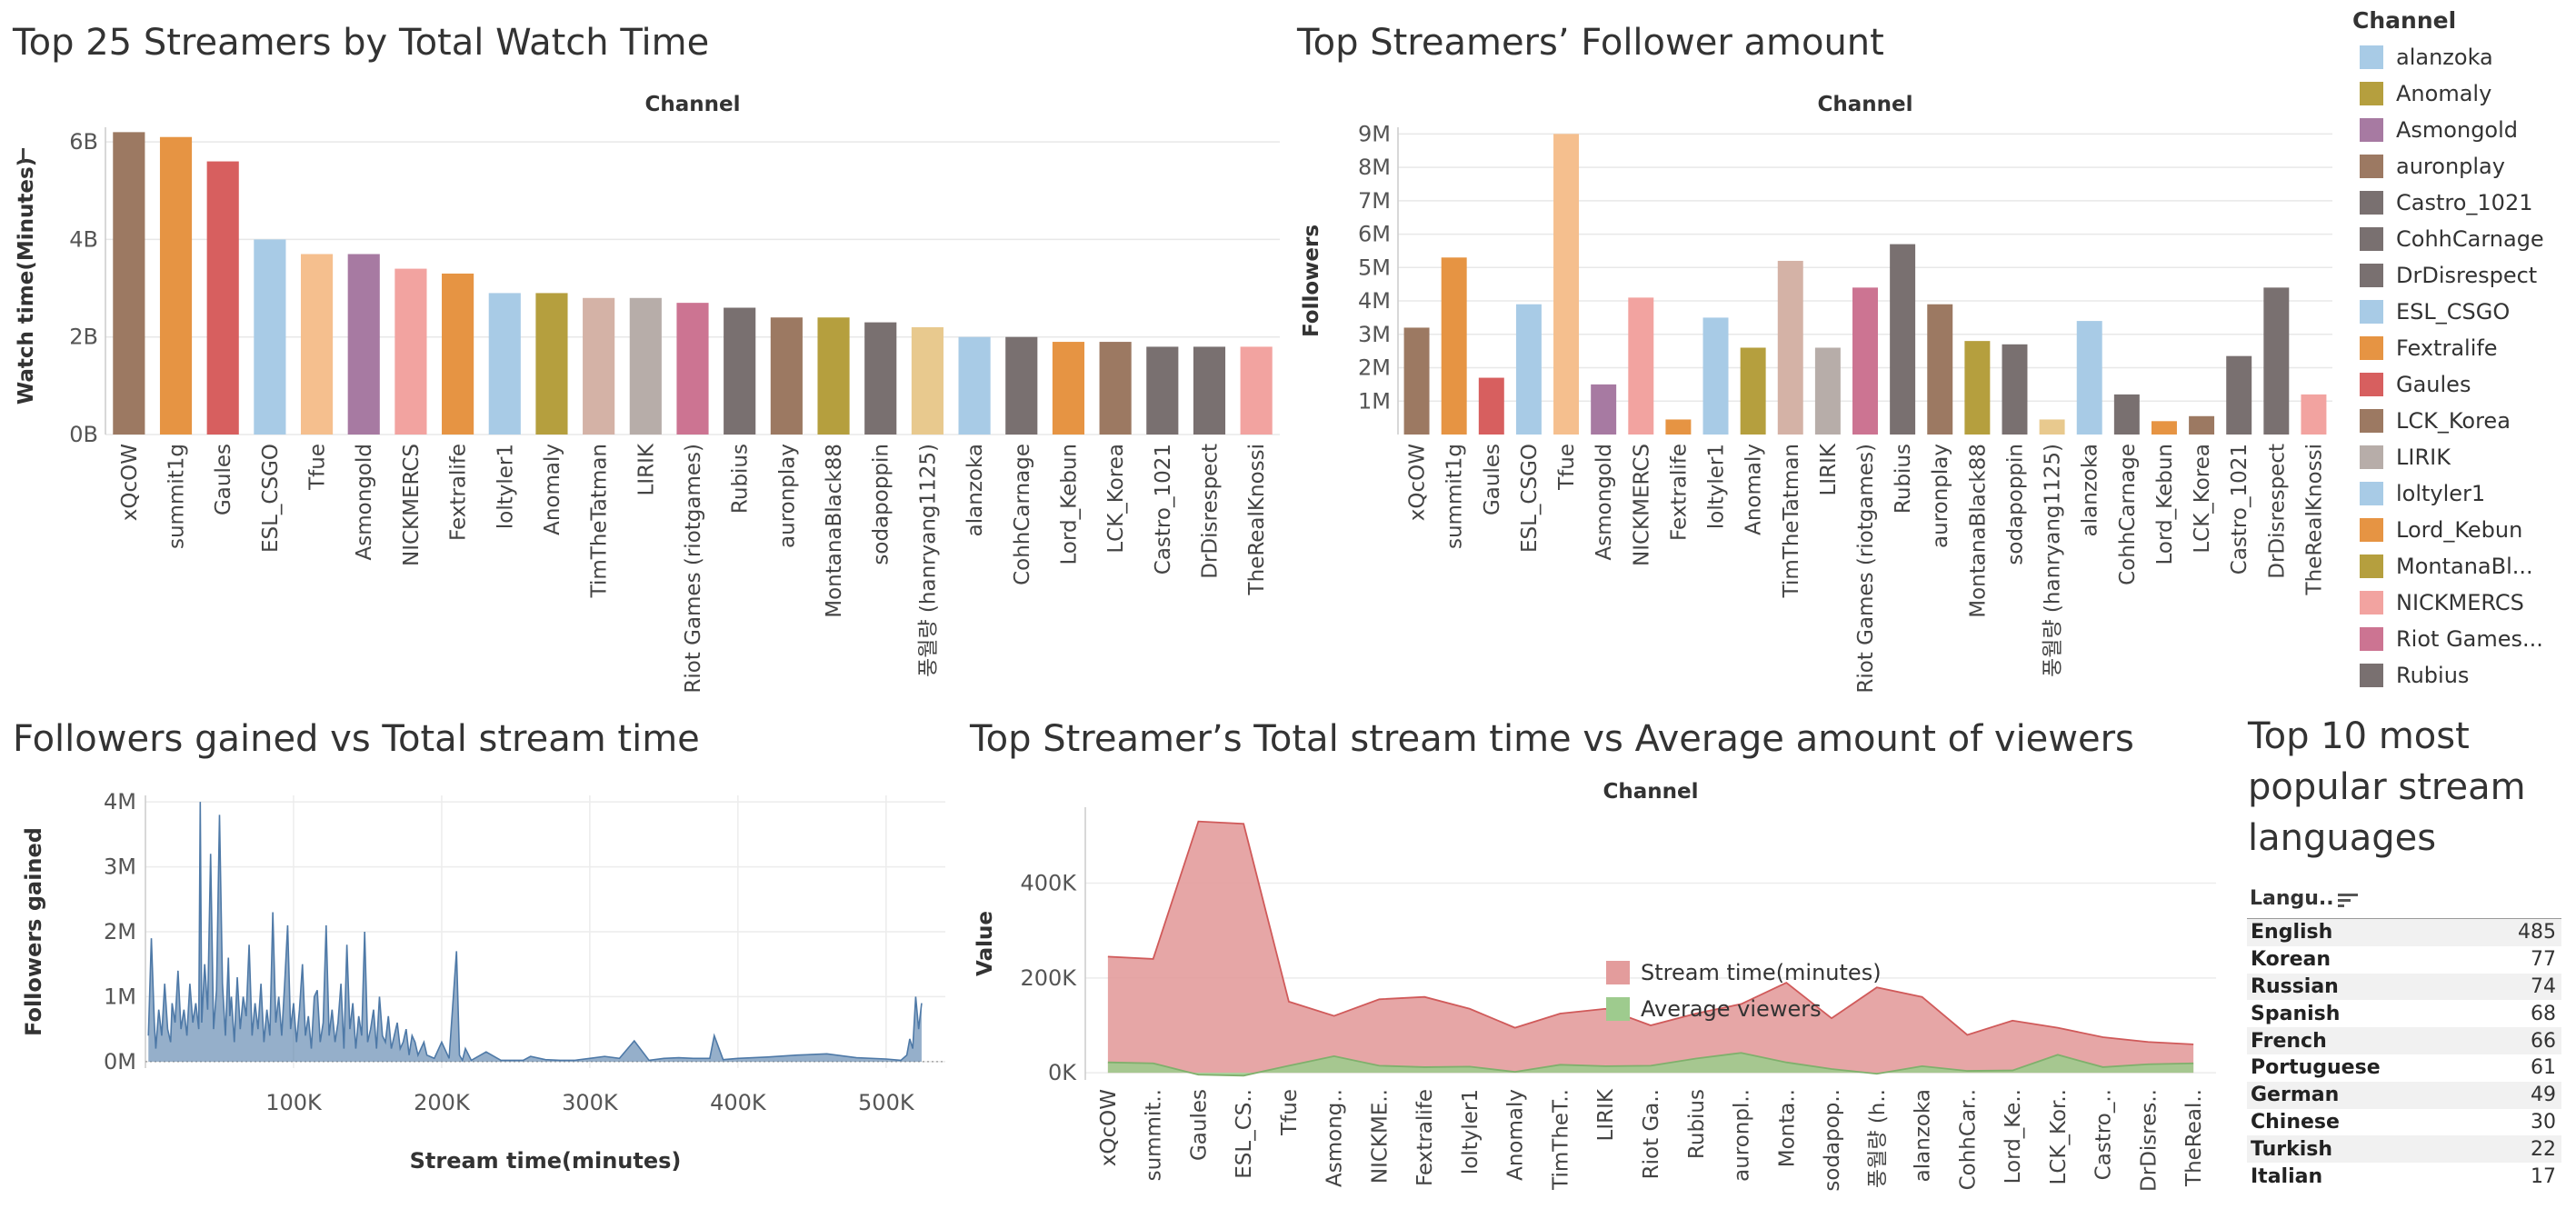 The image size is (2576, 1209). I want to click on legend-item: LCK_Korea, so click(2435, 420).